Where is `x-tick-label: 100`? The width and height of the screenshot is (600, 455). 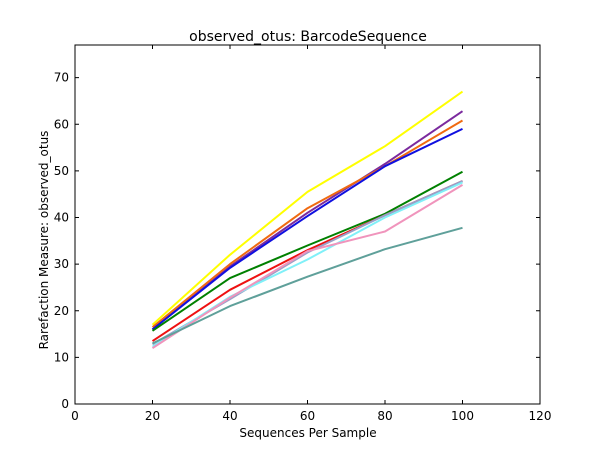
x-tick-label: 100 is located at coordinates (462, 416).